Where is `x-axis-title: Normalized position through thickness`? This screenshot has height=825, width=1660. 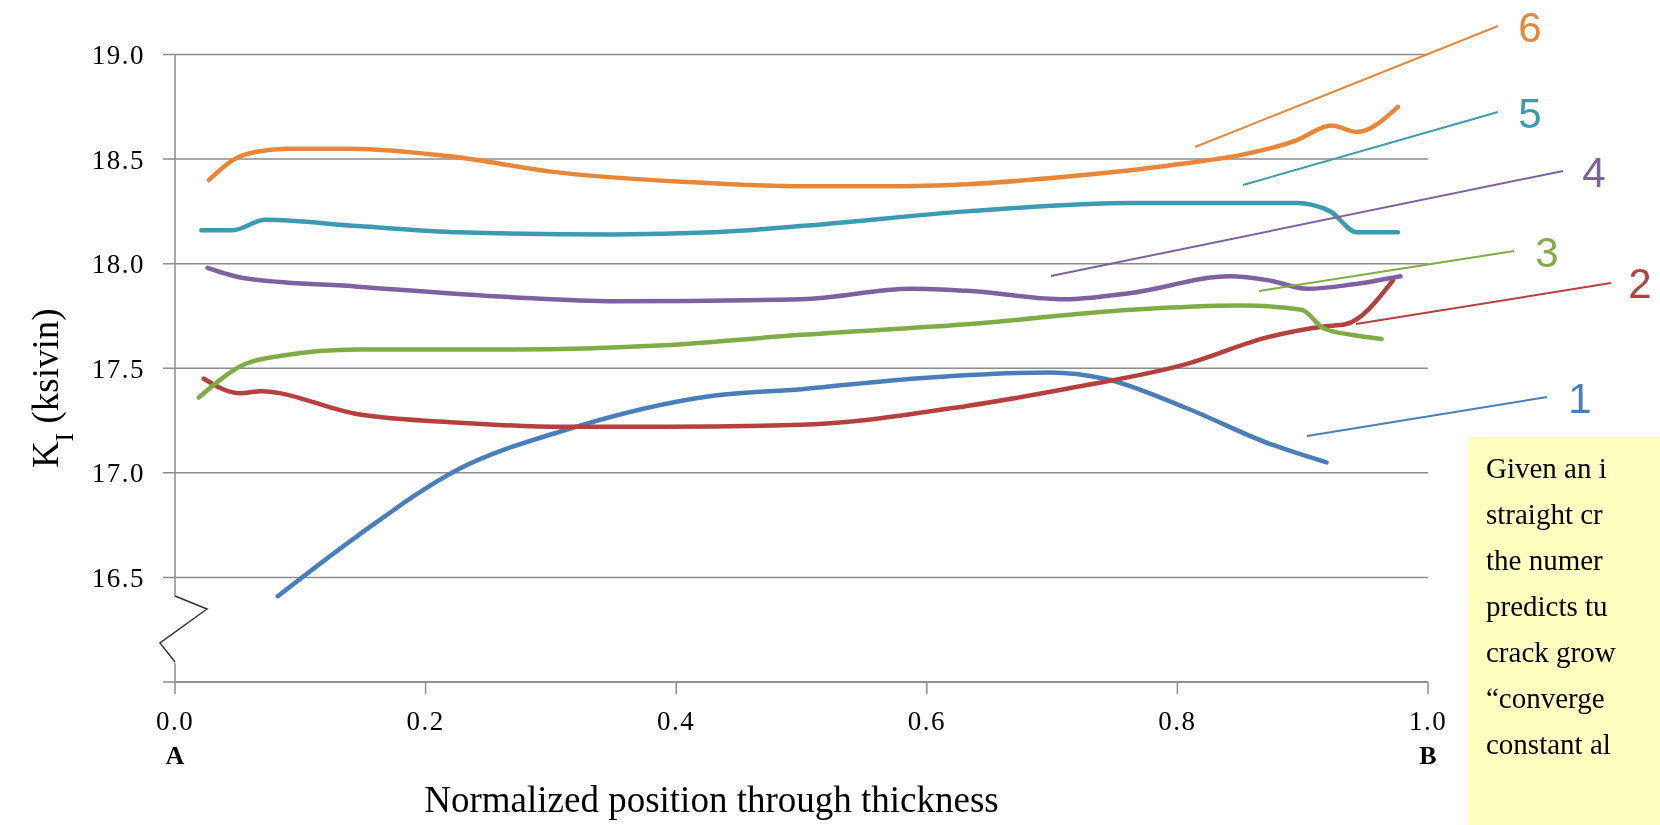 x-axis-title: Normalized position through thickness is located at coordinates (711, 799).